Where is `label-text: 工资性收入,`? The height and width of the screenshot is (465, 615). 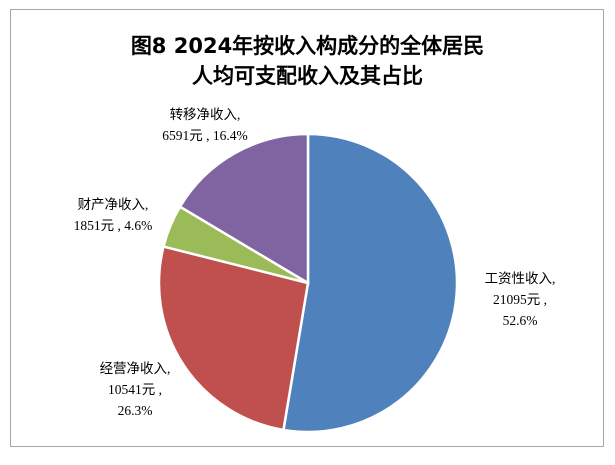
label-text: 工资性收入, is located at coordinates (520, 278).